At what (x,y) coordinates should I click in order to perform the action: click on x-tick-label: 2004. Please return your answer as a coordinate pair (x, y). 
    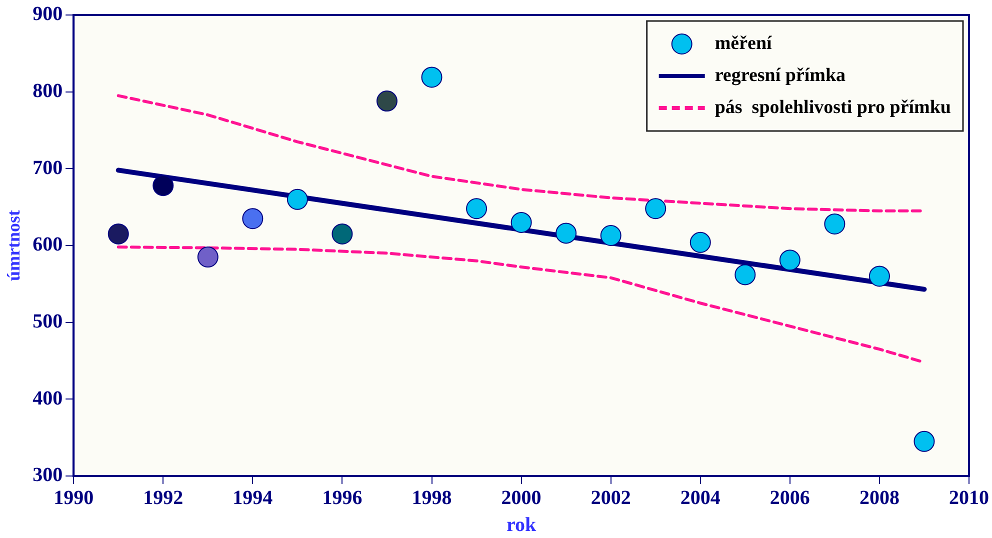
    Looking at the image, I should click on (700, 498).